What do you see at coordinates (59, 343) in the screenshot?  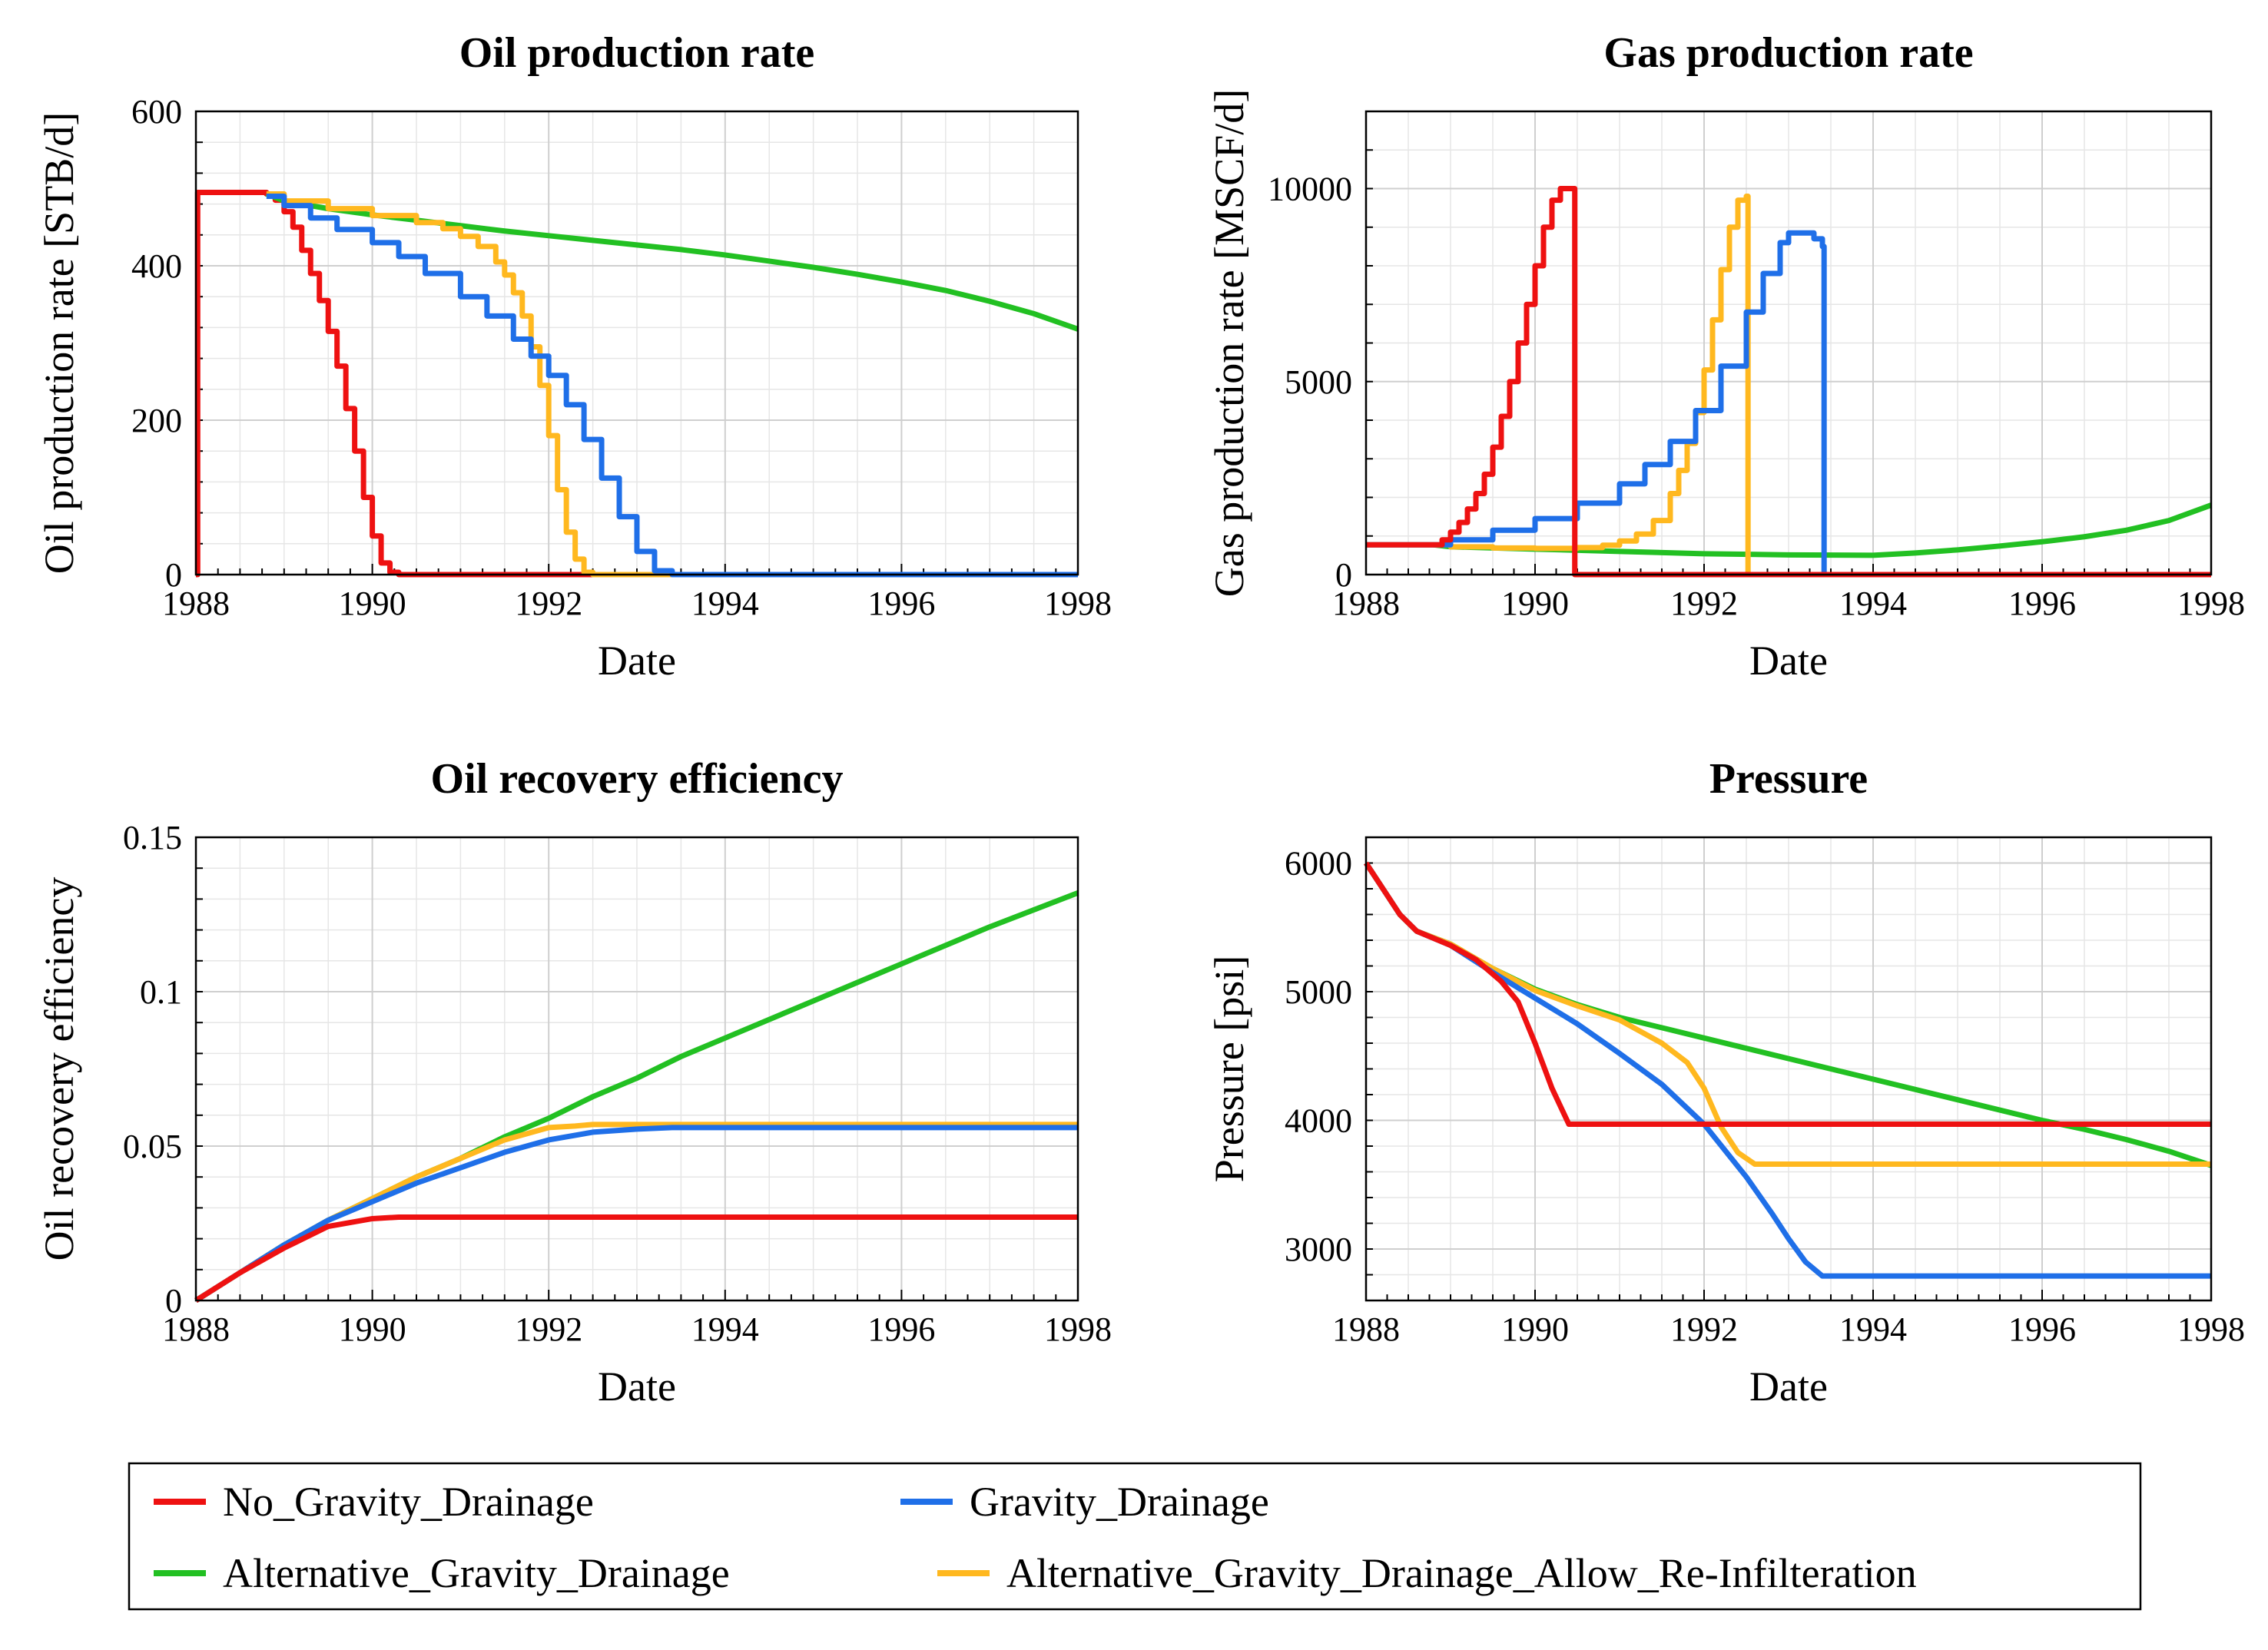 I see `oil-rate-y-axis-label: Oil production rate [STB/d]` at bounding box center [59, 343].